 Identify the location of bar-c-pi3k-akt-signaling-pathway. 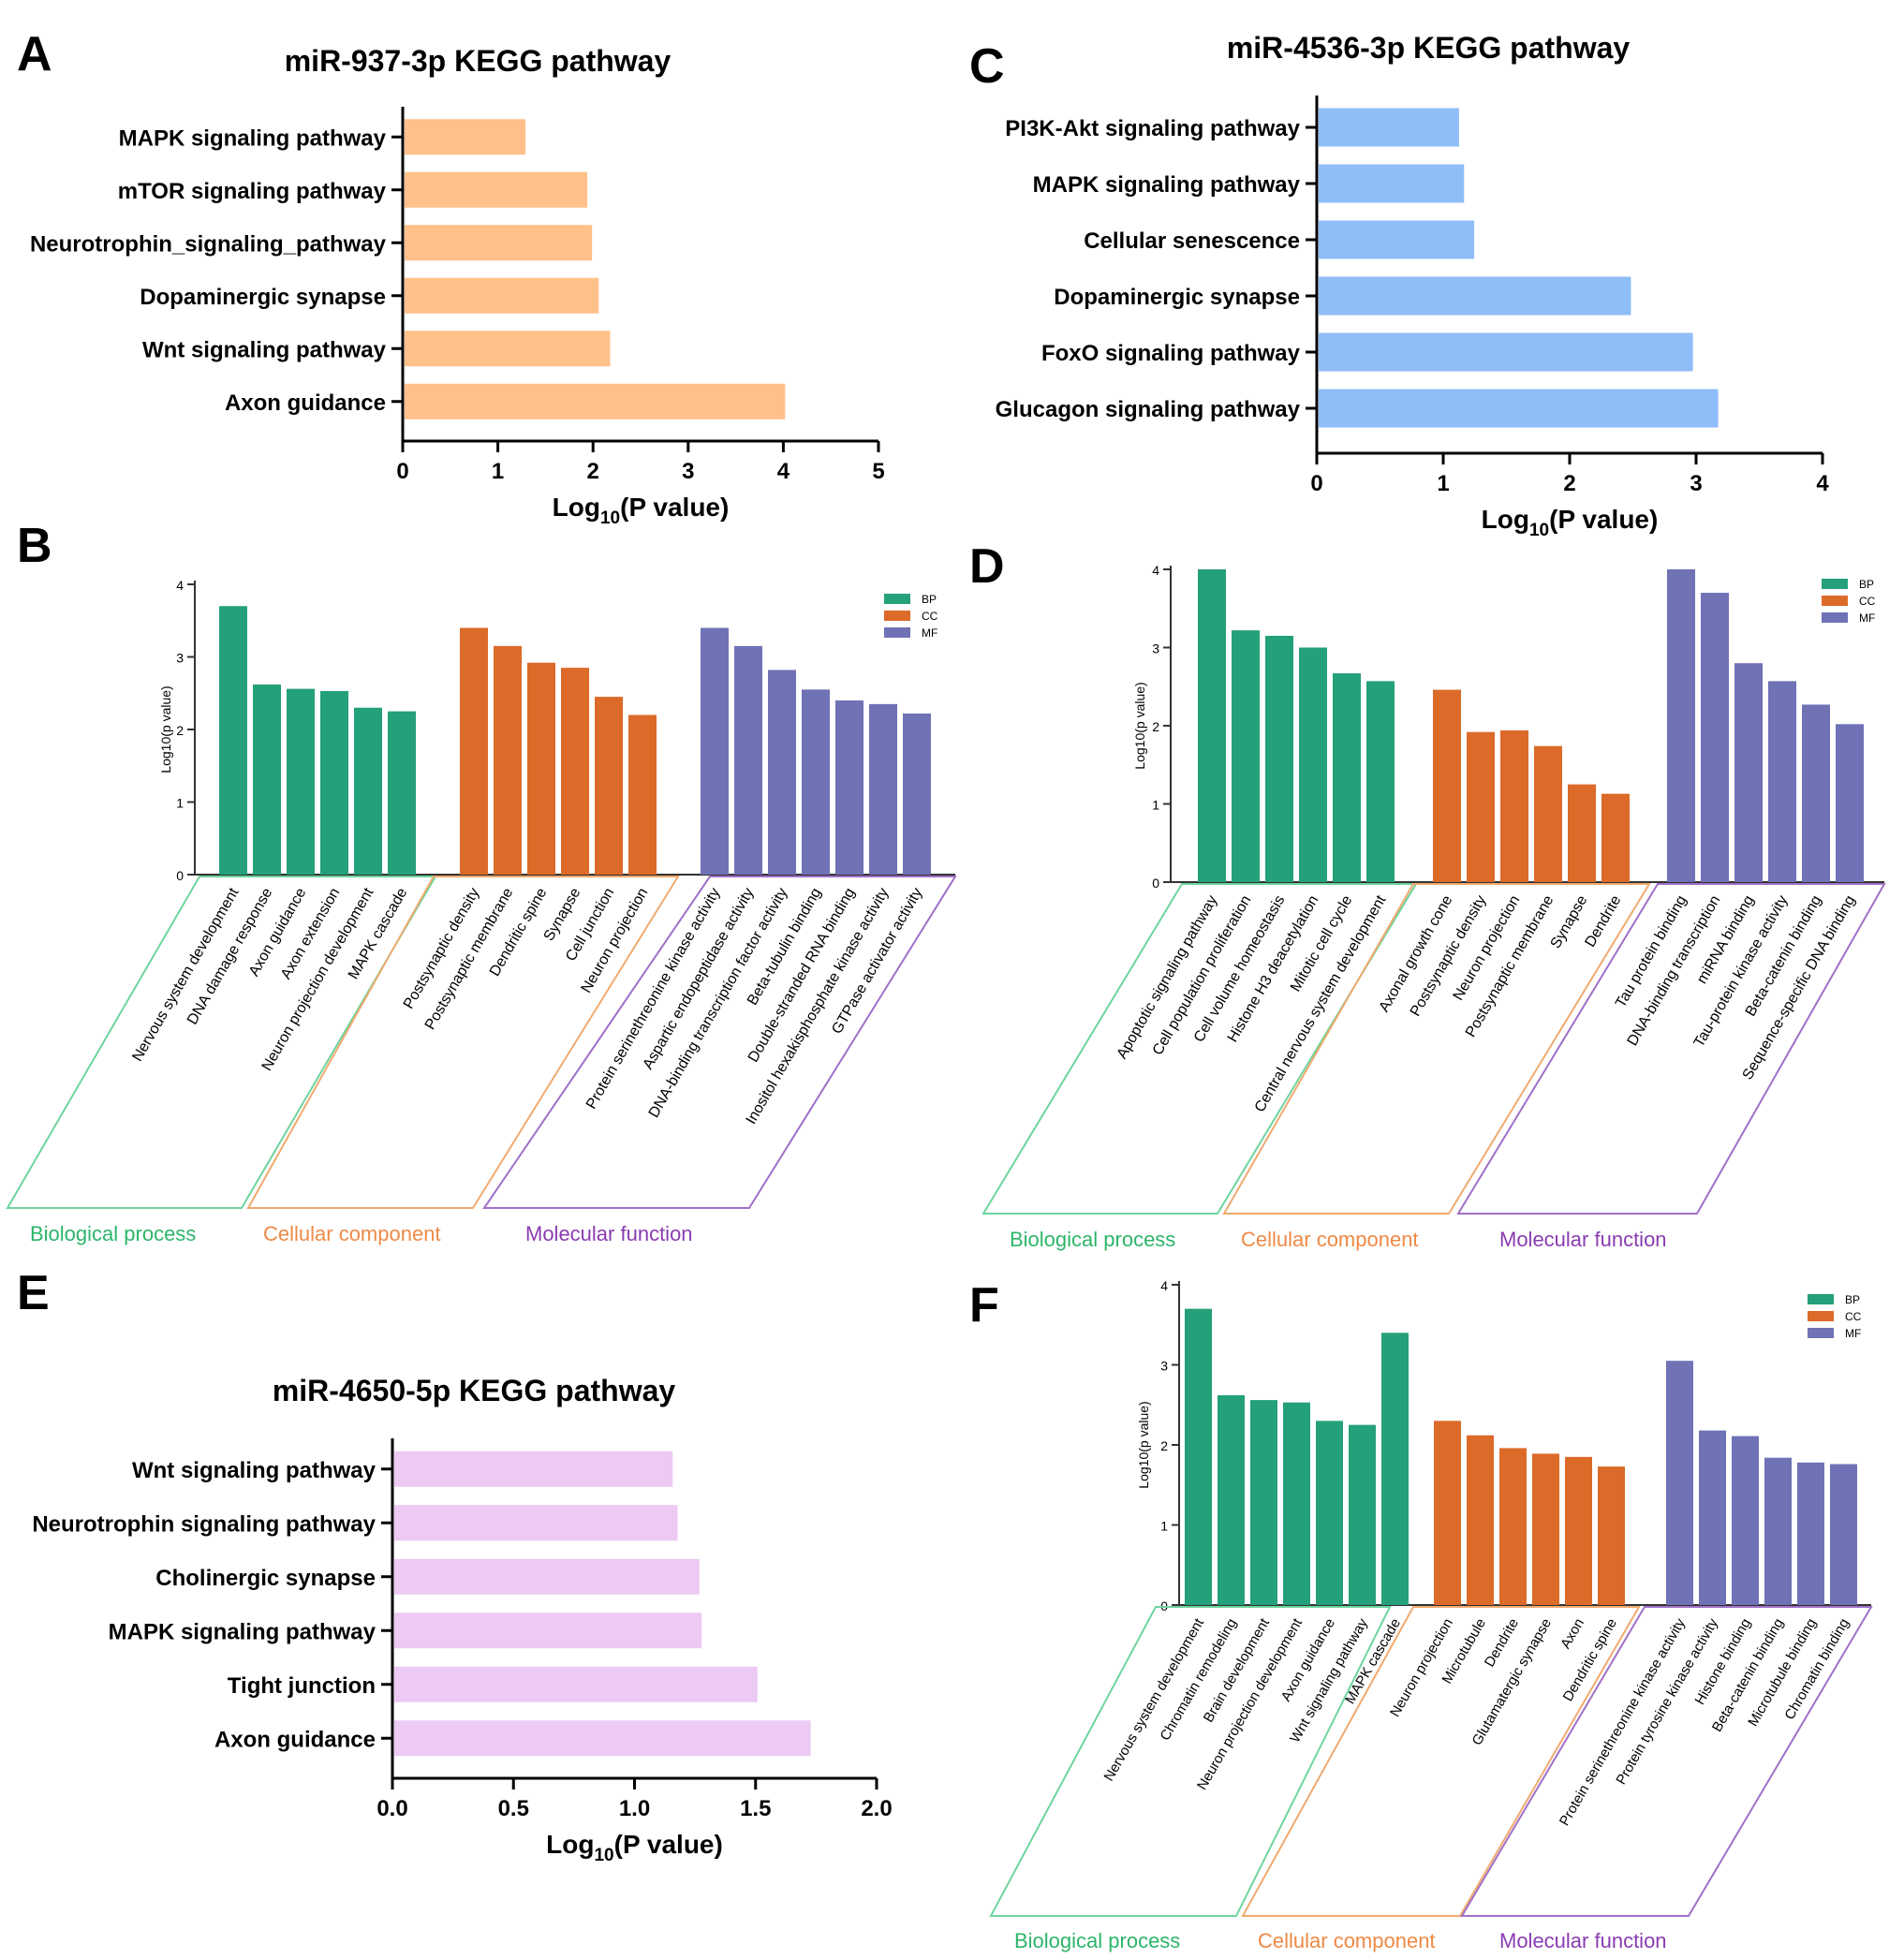
(1389, 127).